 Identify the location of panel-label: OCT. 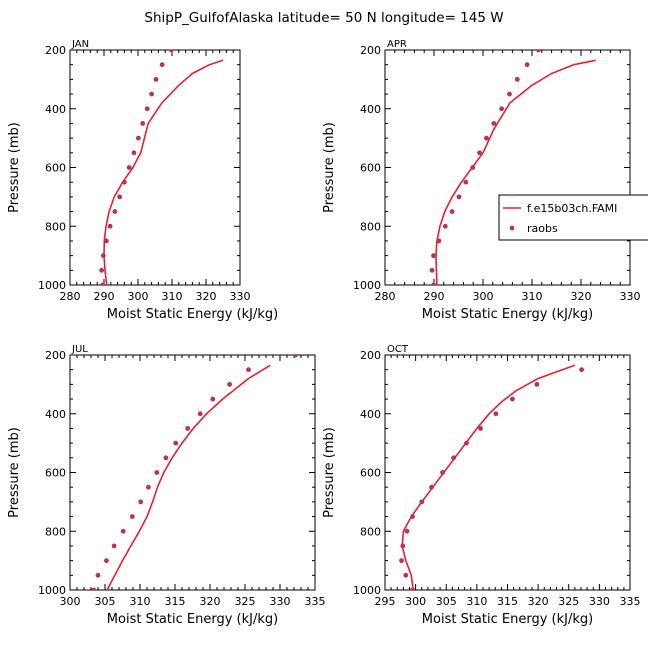
(398, 349).